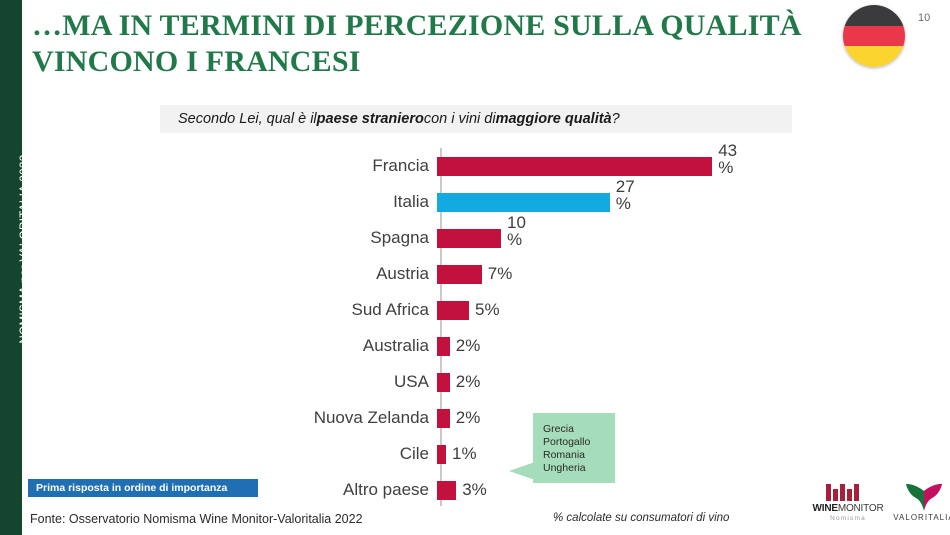 The width and height of the screenshot is (950, 535). What do you see at coordinates (395, 345) in the screenshot?
I see `bar-category-label: Australia` at bounding box center [395, 345].